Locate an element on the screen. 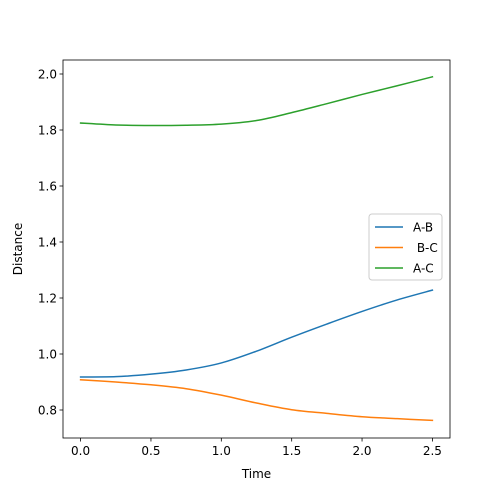 The width and height of the screenshot is (500, 492). legend: A-B B-C A-C is located at coordinates (405, 247).